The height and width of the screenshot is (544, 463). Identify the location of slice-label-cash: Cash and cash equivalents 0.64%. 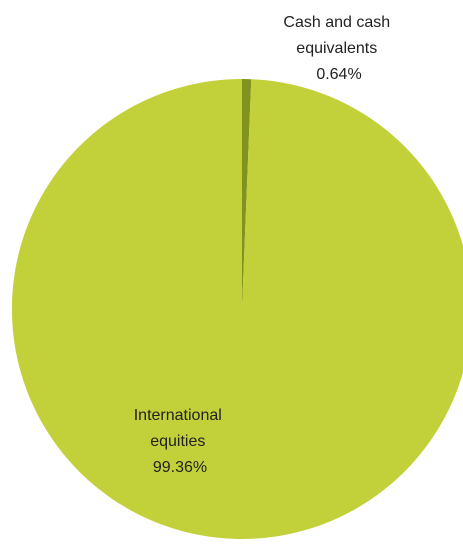
(338, 48).